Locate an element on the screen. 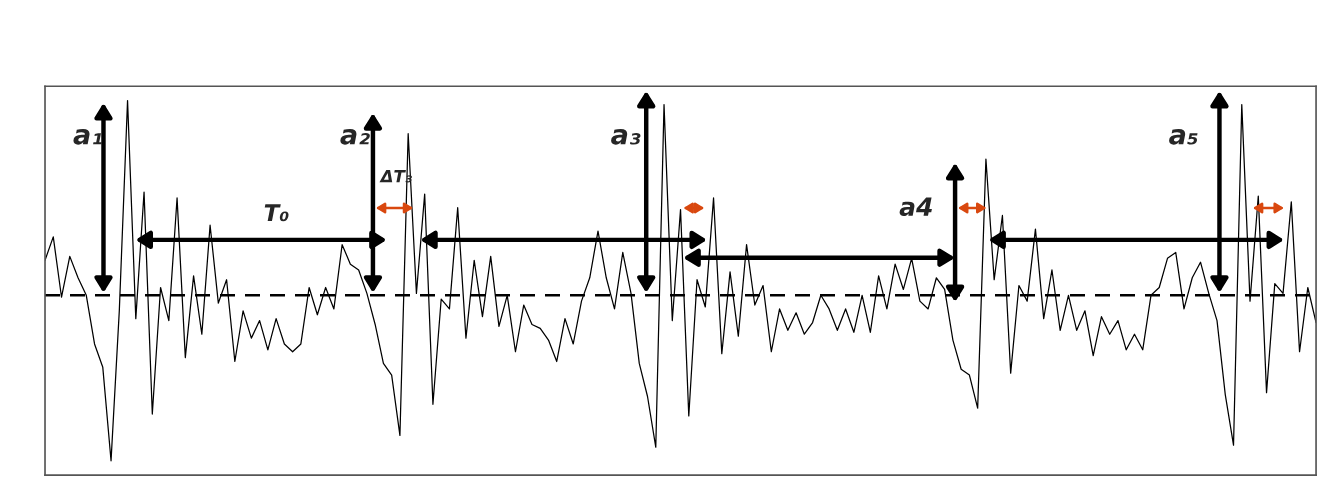 The image size is (1324, 479). annotation: T₀ is located at coordinates (276, 213).